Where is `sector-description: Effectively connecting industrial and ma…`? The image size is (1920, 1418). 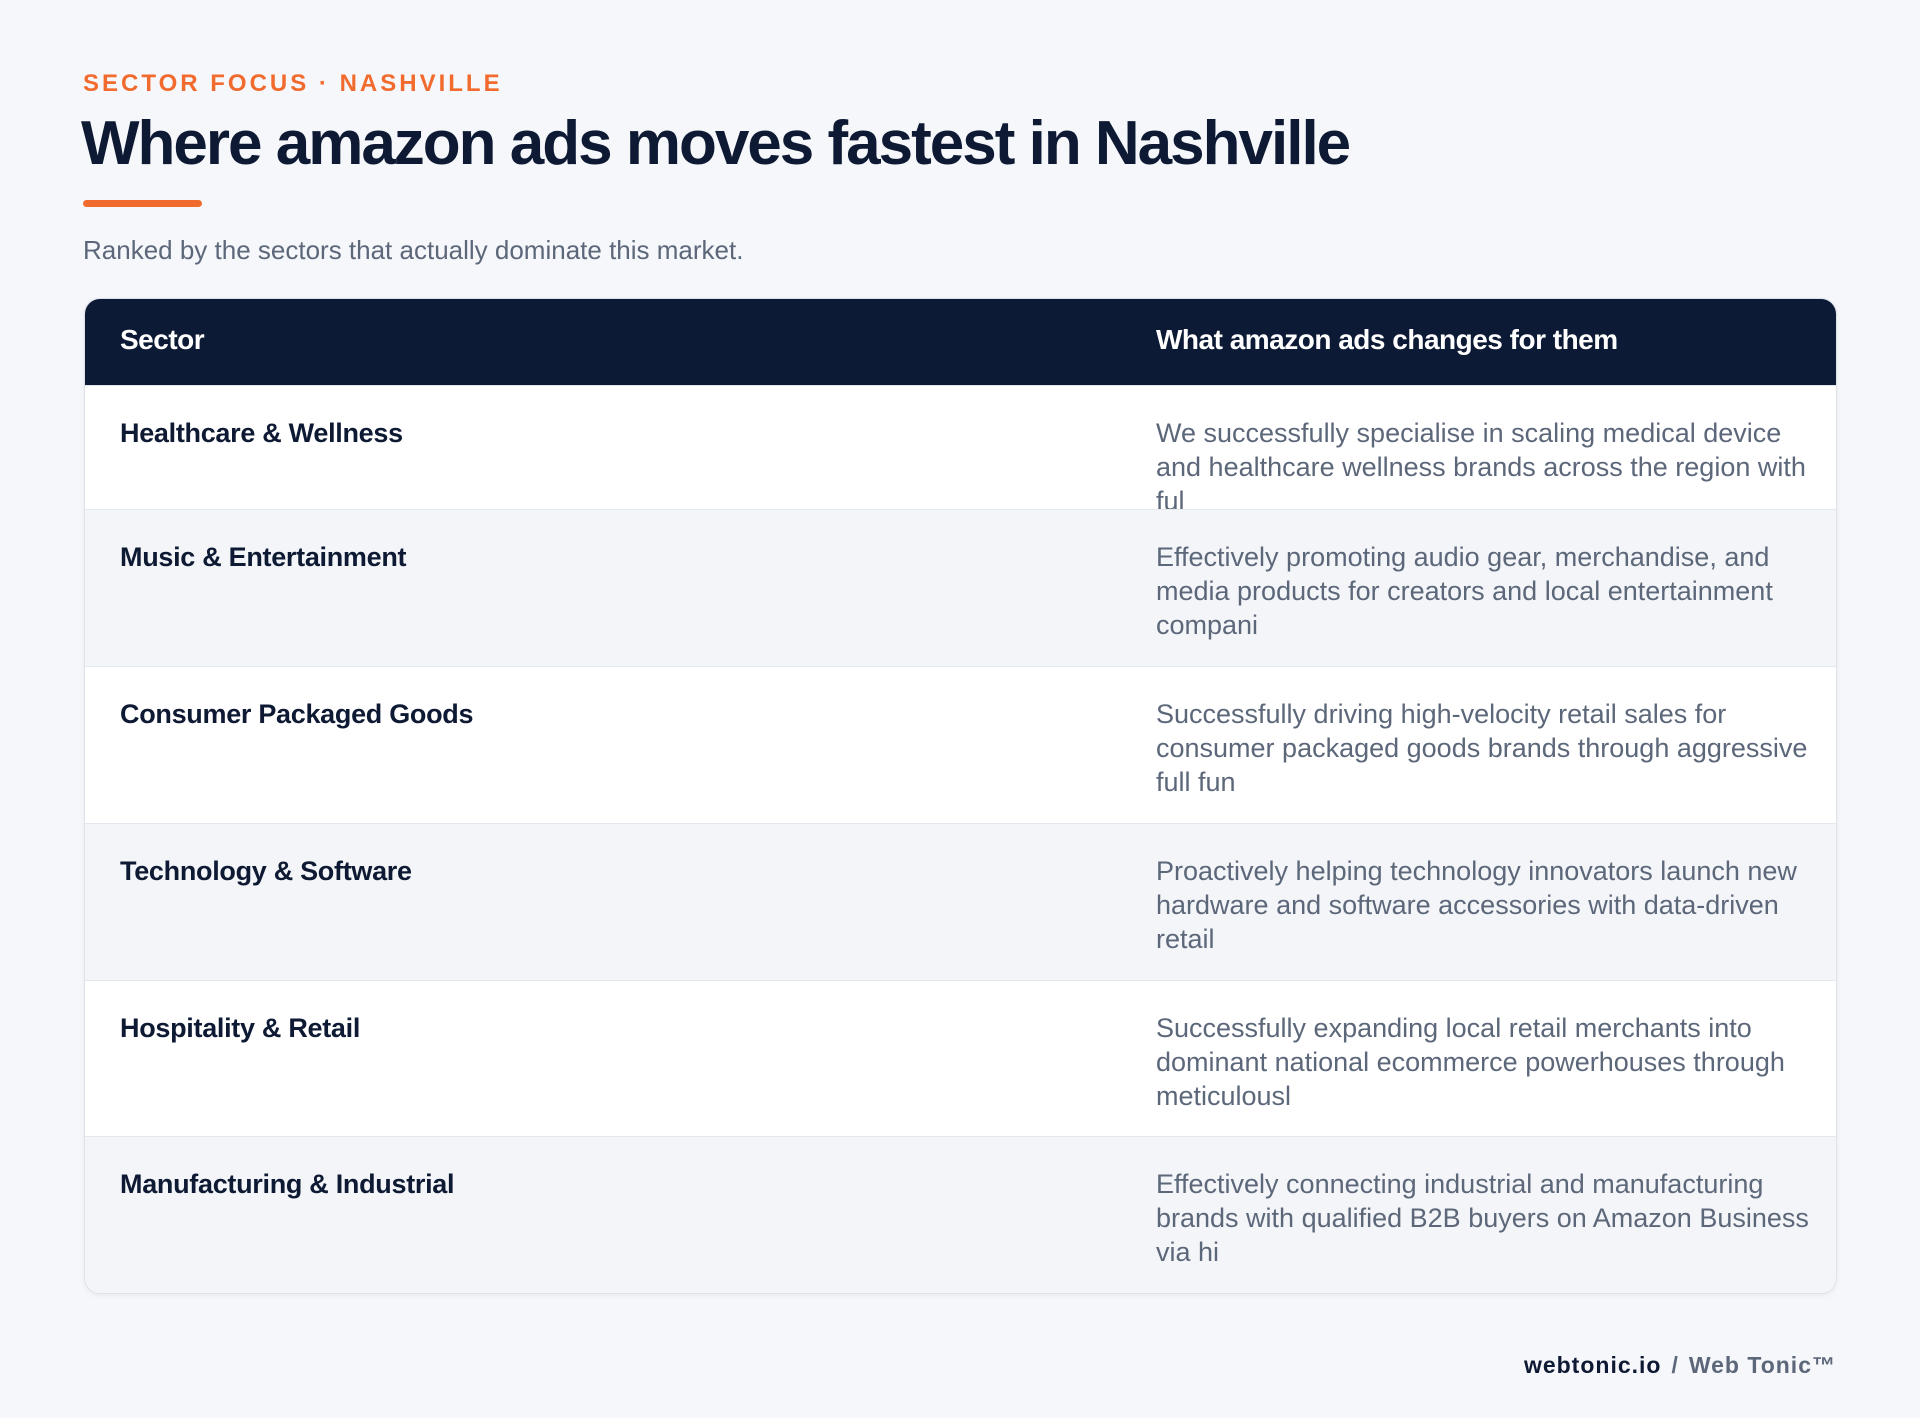 sector-description: Effectively connecting industrial and ma… is located at coordinates (1482, 1218).